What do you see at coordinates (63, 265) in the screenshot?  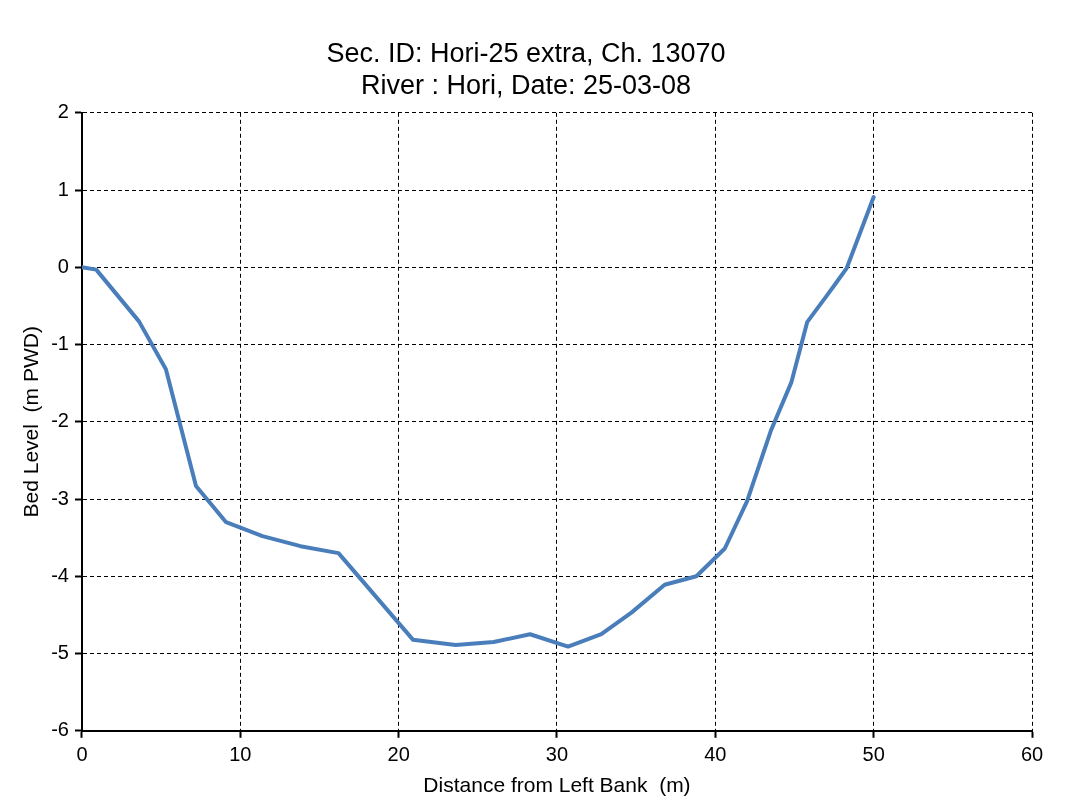 I see `y-tick-label: 0` at bounding box center [63, 265].